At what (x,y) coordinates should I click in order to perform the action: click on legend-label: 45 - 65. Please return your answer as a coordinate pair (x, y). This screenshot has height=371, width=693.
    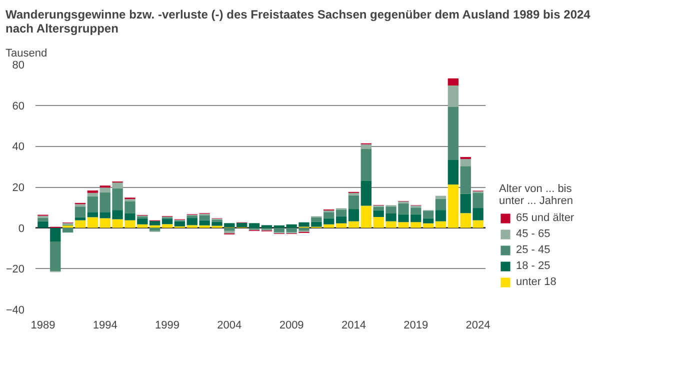
    Looking at the image, I should click on (533, 234).